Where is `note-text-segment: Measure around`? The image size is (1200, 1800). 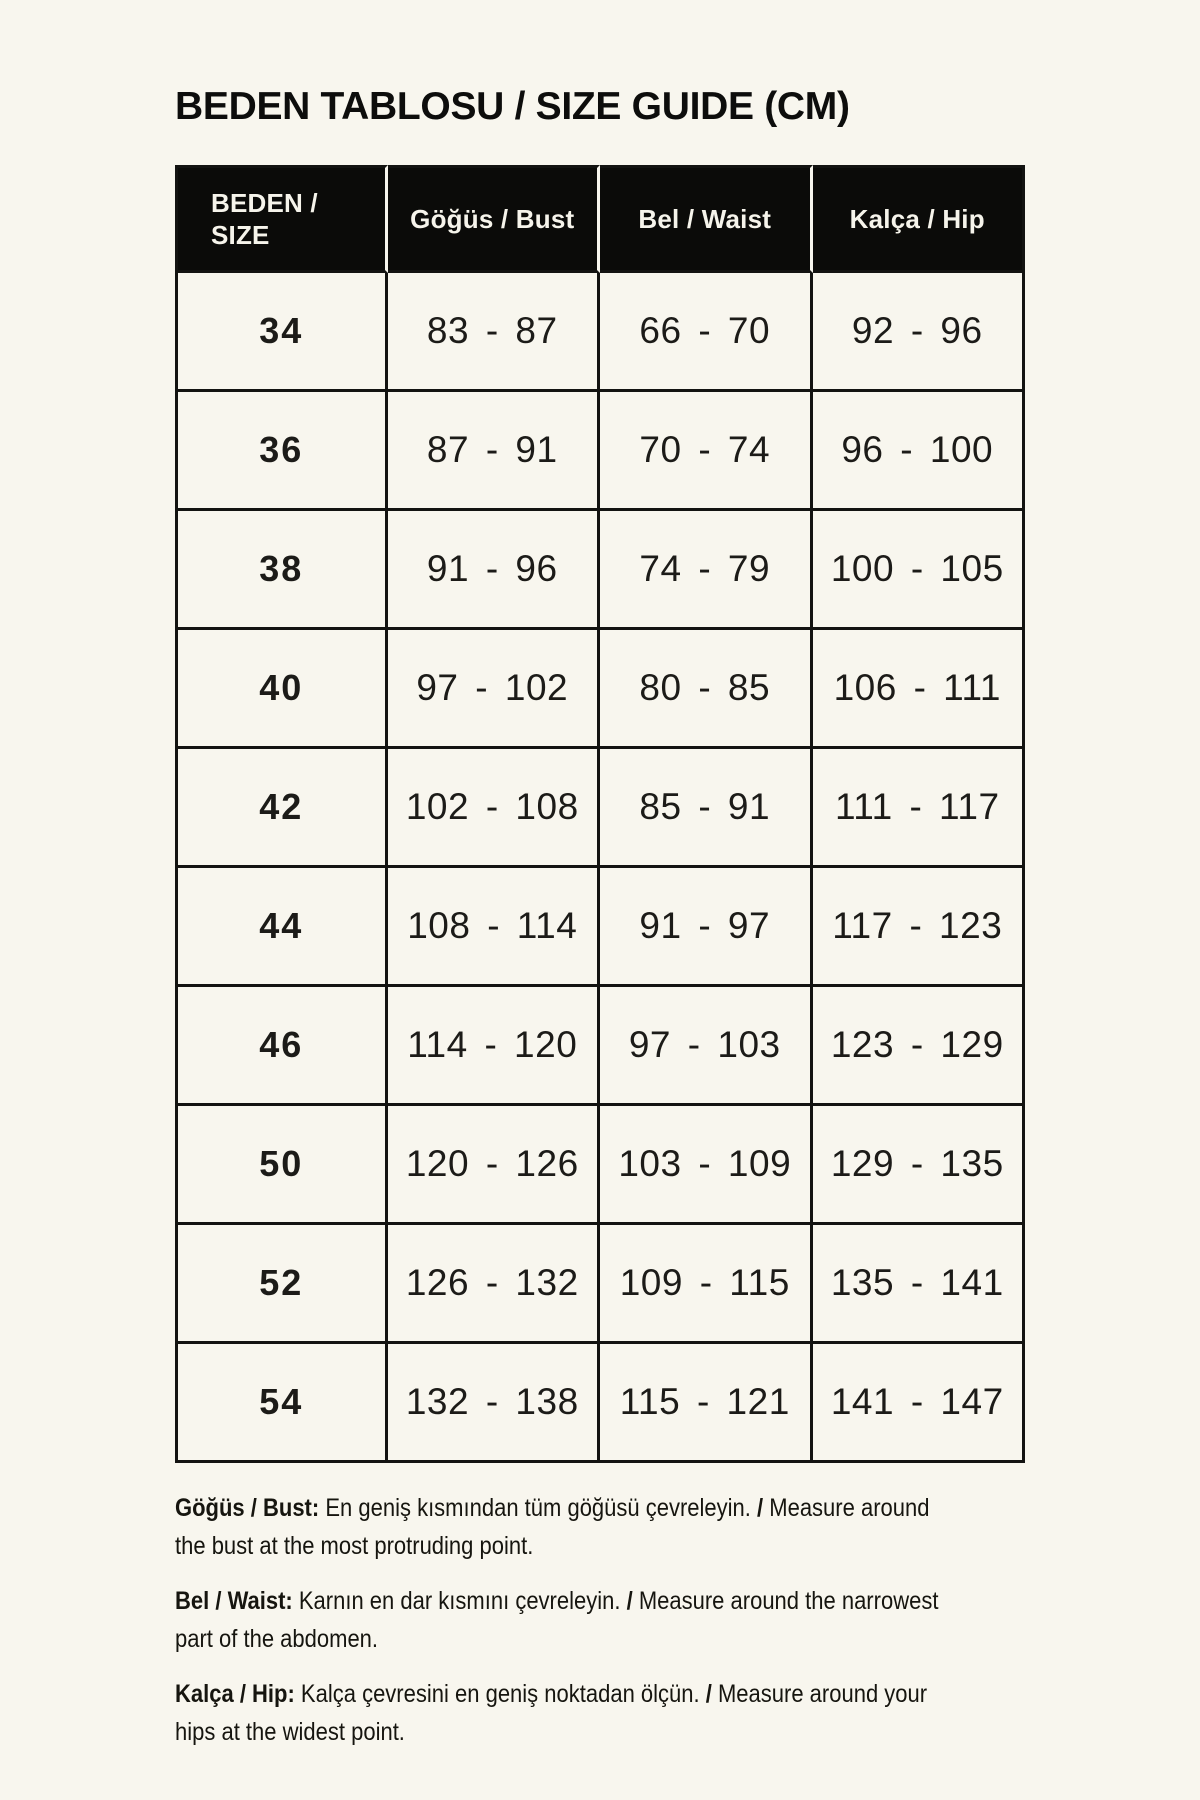
note-text-segment: Measure around is located at coordinates (846, 1508).